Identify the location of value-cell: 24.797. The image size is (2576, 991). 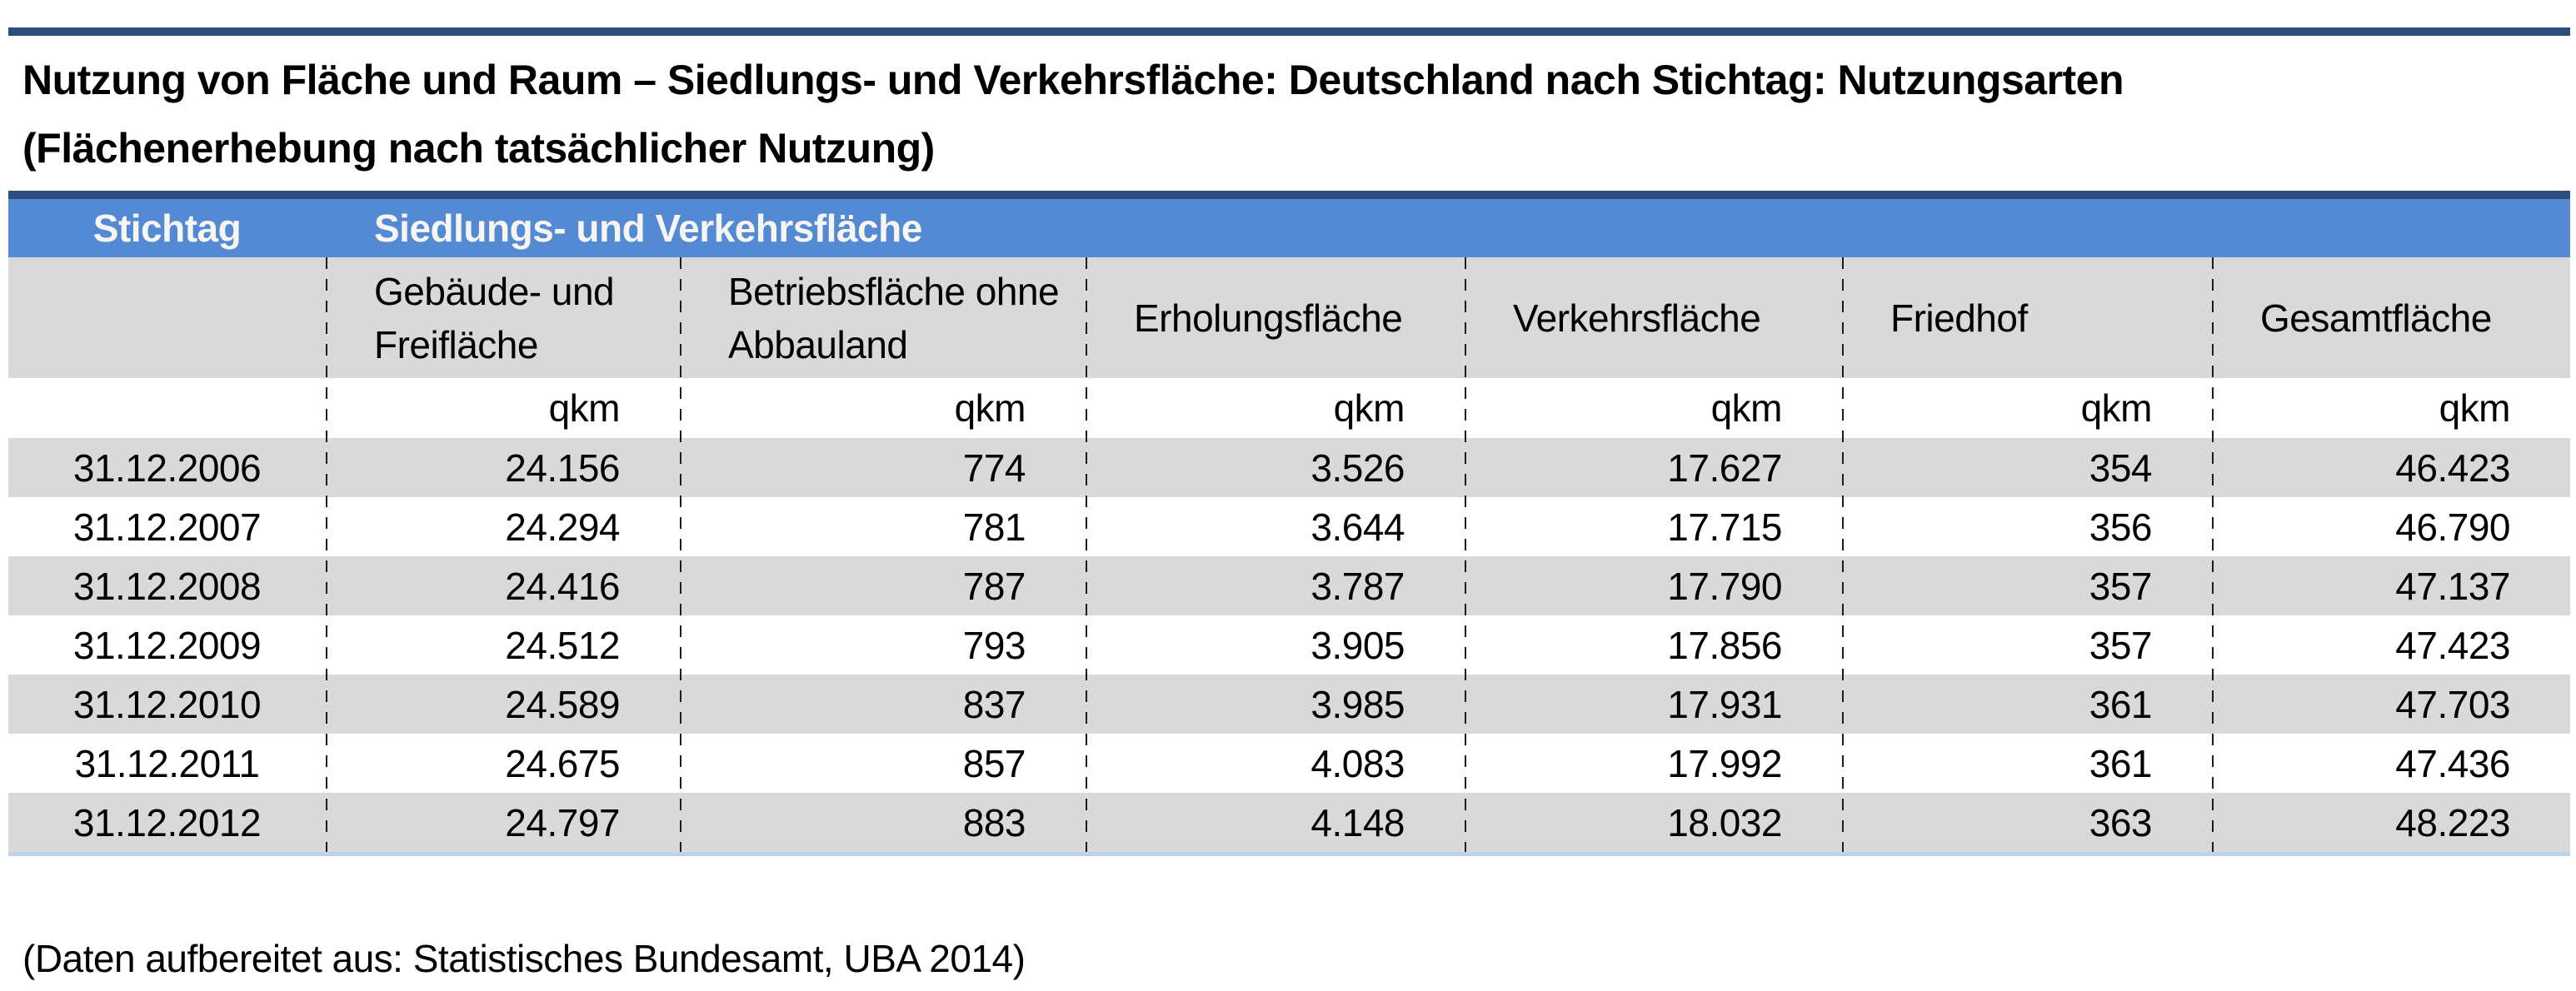
(562, 822).